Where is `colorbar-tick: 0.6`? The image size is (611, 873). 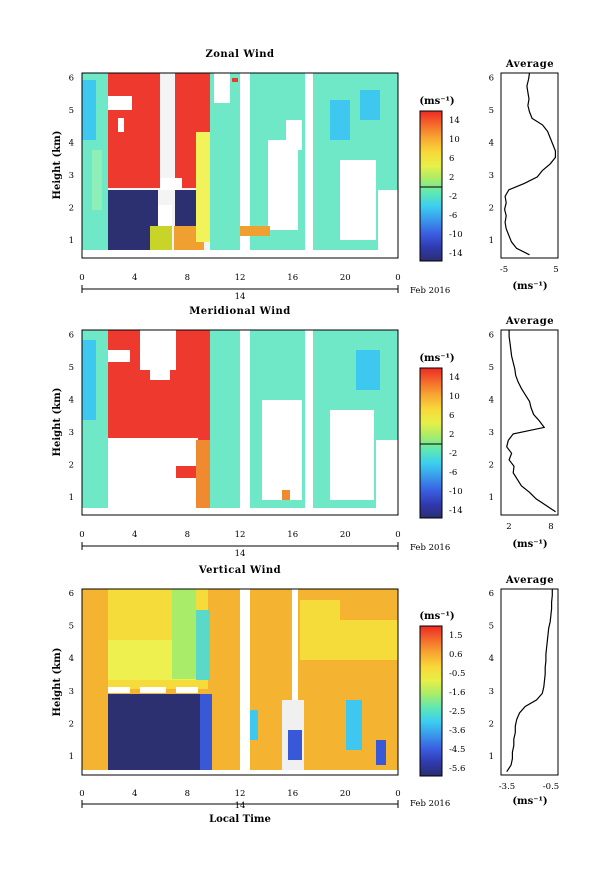 colorbar-tick: 0.6 is located at coordinates (456, 655).